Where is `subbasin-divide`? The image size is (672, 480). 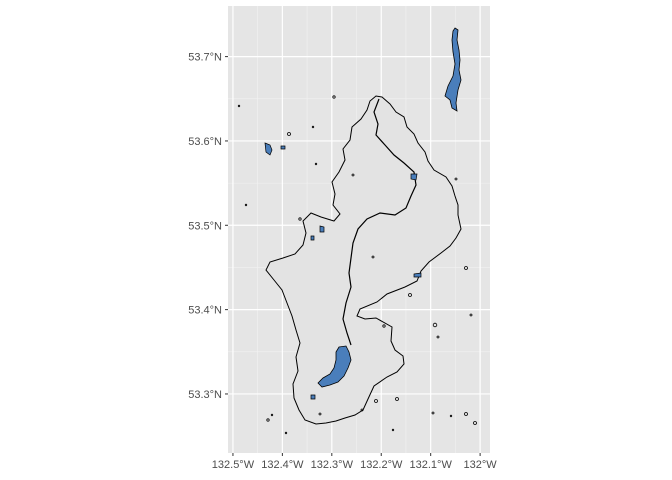
subbasin-divide is located at coordinates (379, 222).